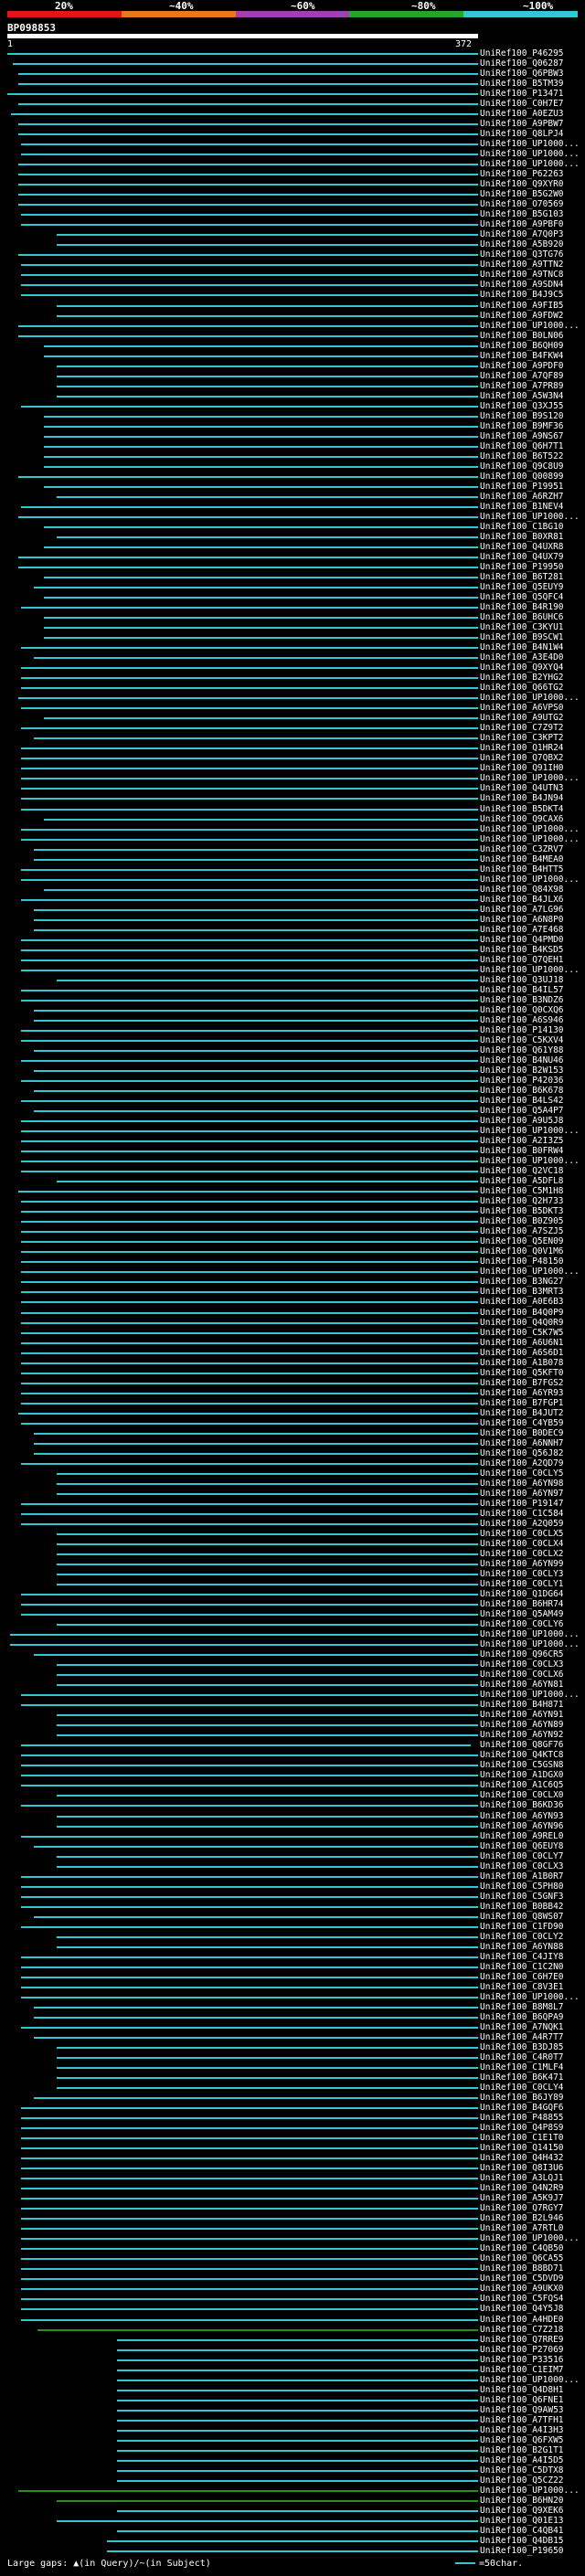  Describe the element at coordinates (522, 1201) in the screenshot. I see `hit-id-link: UniRef100_Q2H733` at that location.